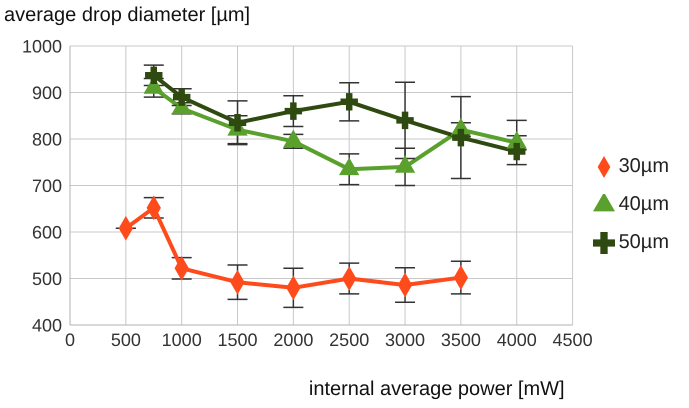  I want to click on x-tick-label: 1000, so click(182, 340).